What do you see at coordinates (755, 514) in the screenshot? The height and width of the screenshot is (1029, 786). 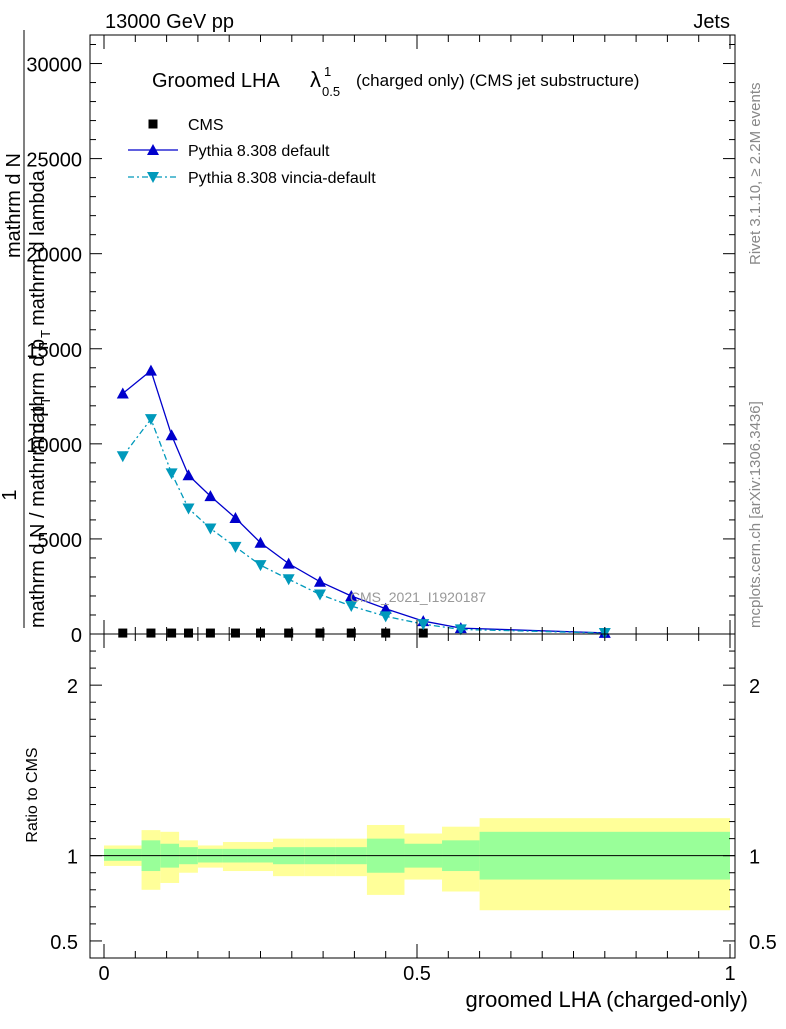 I see `mcplots-label: mcplots.cern.ch [arXiv:1306.3436]` at bounding box center [755, 514].